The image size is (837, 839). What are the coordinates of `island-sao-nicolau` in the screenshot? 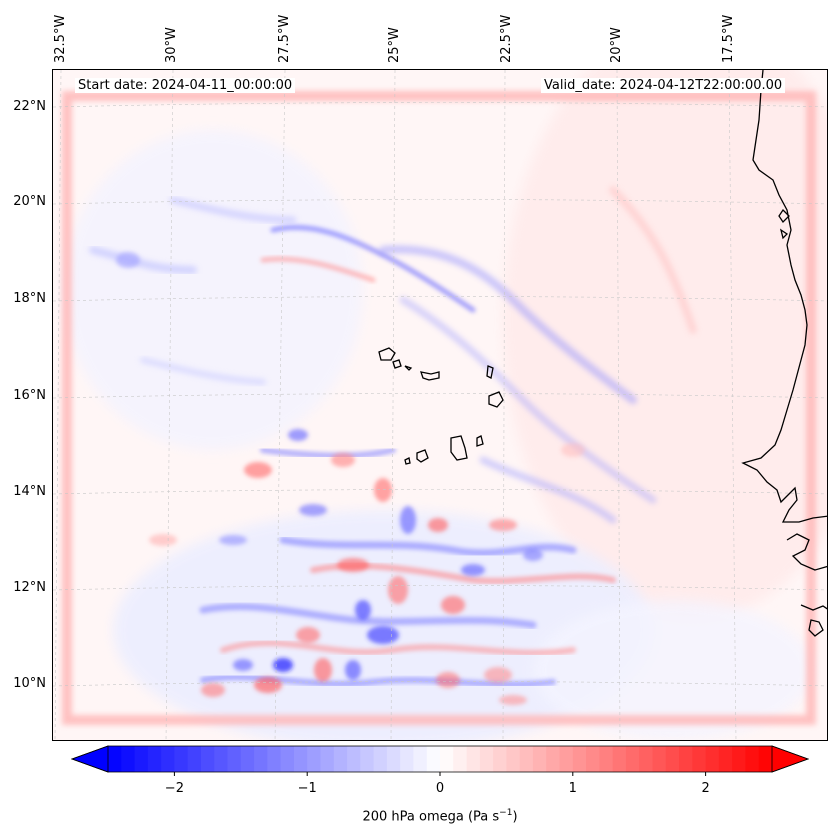 It's located at (430, 376).